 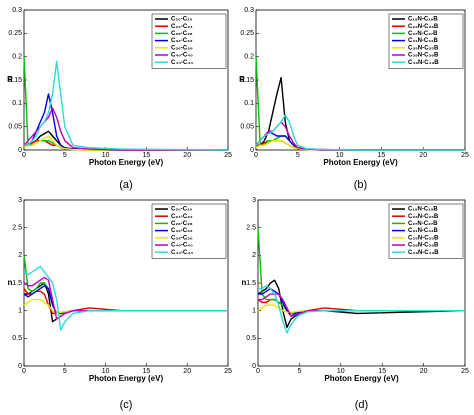 I want to click on legend-label: C₂₀-C₂₀, so click(x=182, y=20).